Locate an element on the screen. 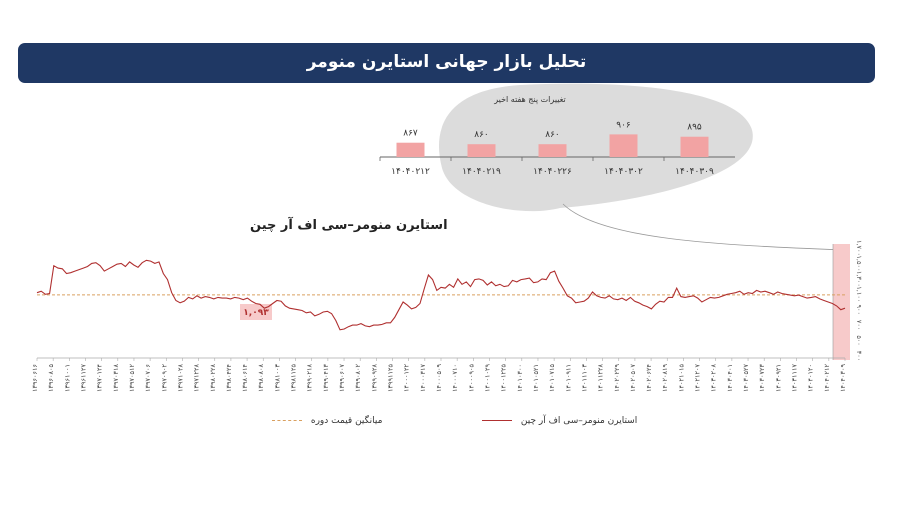 The height and width of the screenshot is (506, 900). inset-category-label: ۱۴۰۴۰۲۱۲ is located at coordinates (410, 172).